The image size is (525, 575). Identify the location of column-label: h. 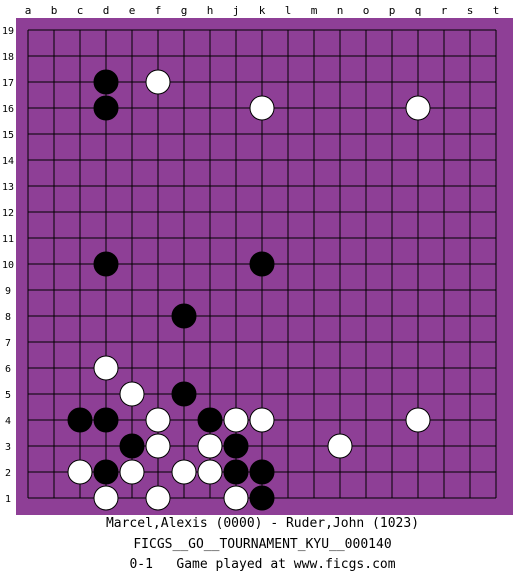
(210, 10).